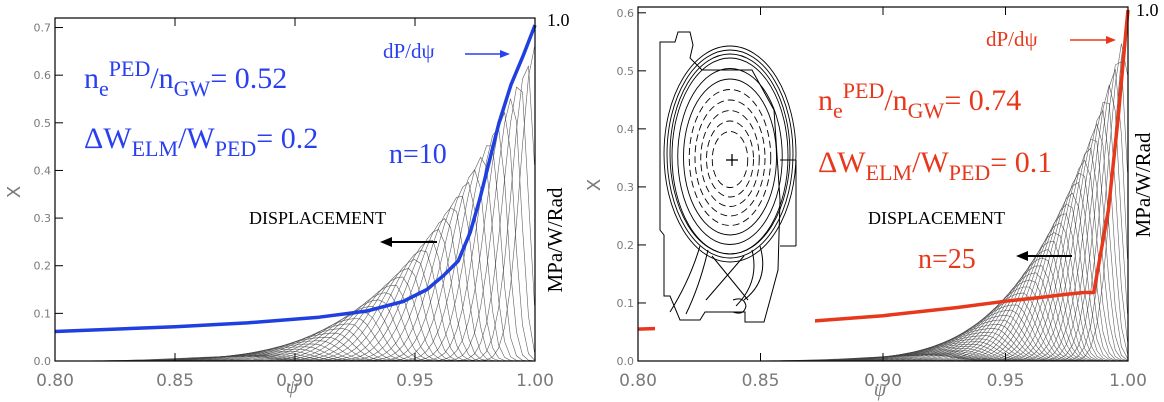  I want to click on inset-background, so click(735, 182).